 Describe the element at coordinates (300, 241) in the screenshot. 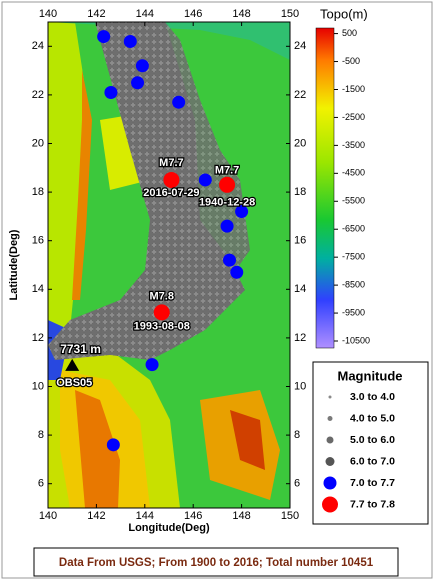

I see `y-tick-label-right: 16` at that location.